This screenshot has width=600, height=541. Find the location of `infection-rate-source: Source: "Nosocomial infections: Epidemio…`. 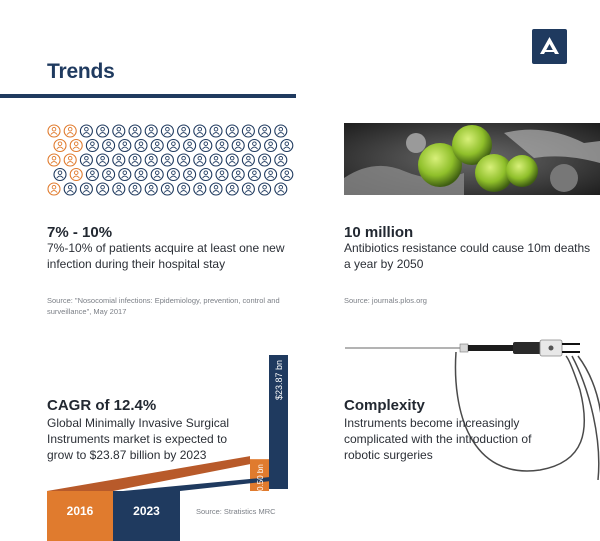

infection-rate-source: Source: "Nosocomial infections: Epidemio… is located at coordinates (163, 306).